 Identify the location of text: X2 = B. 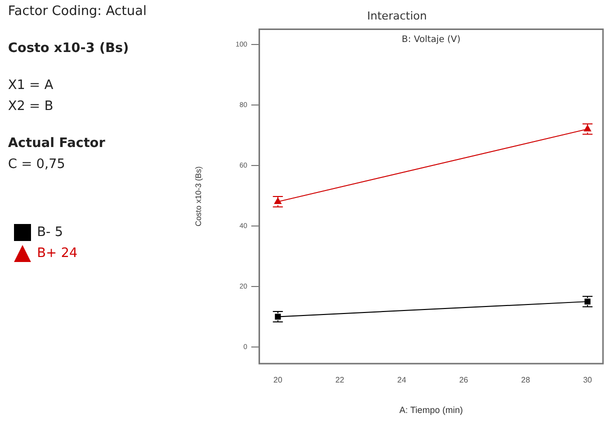
(31, 106).